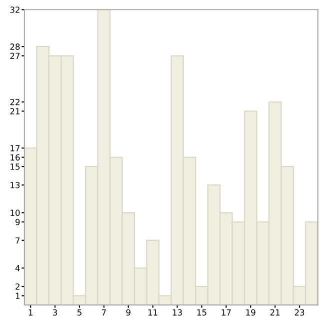 This screenshot has height=321, width=326. What do you see at coordinates (15, 9) in the screenshot?
I see `y-tick-label: 32` at bounding box center [15, 9].